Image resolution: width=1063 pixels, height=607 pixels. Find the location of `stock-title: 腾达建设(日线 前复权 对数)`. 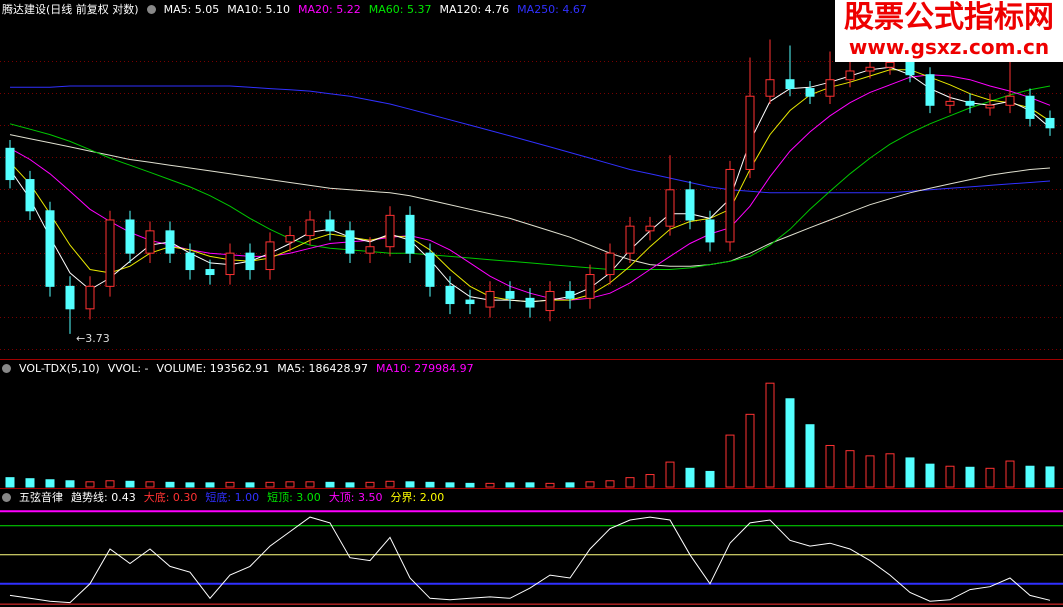

stock-title: 腾达建设(日线 前复权 对数) is located at coordinates (70, 9).